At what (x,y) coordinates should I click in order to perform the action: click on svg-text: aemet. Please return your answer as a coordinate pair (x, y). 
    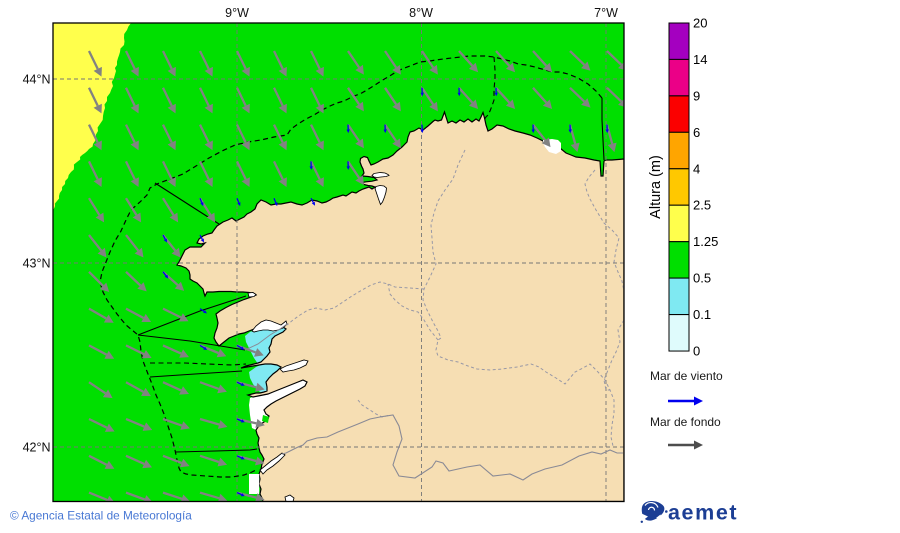
    Looking at the image, I should click on (703, 513).